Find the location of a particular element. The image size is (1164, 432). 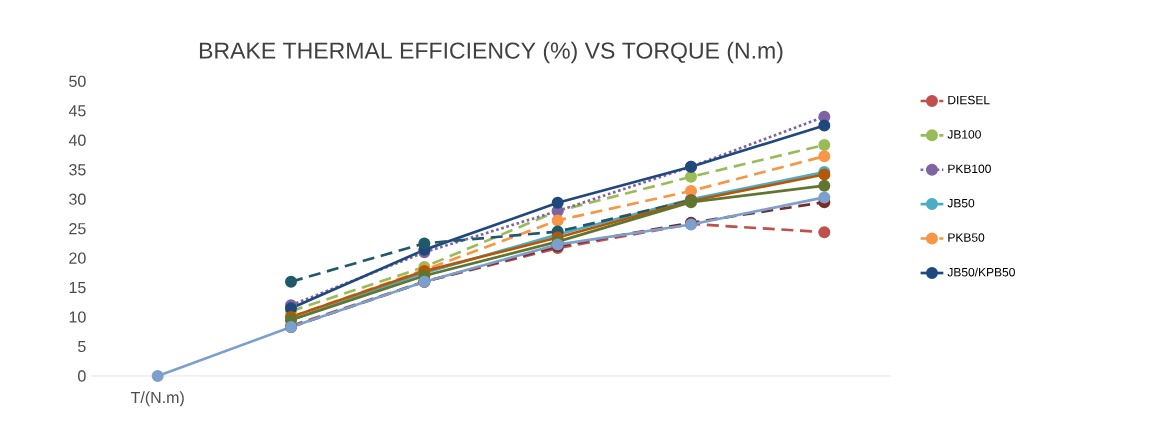

y-tick-label: 25 is located at coordinates (77, 229).